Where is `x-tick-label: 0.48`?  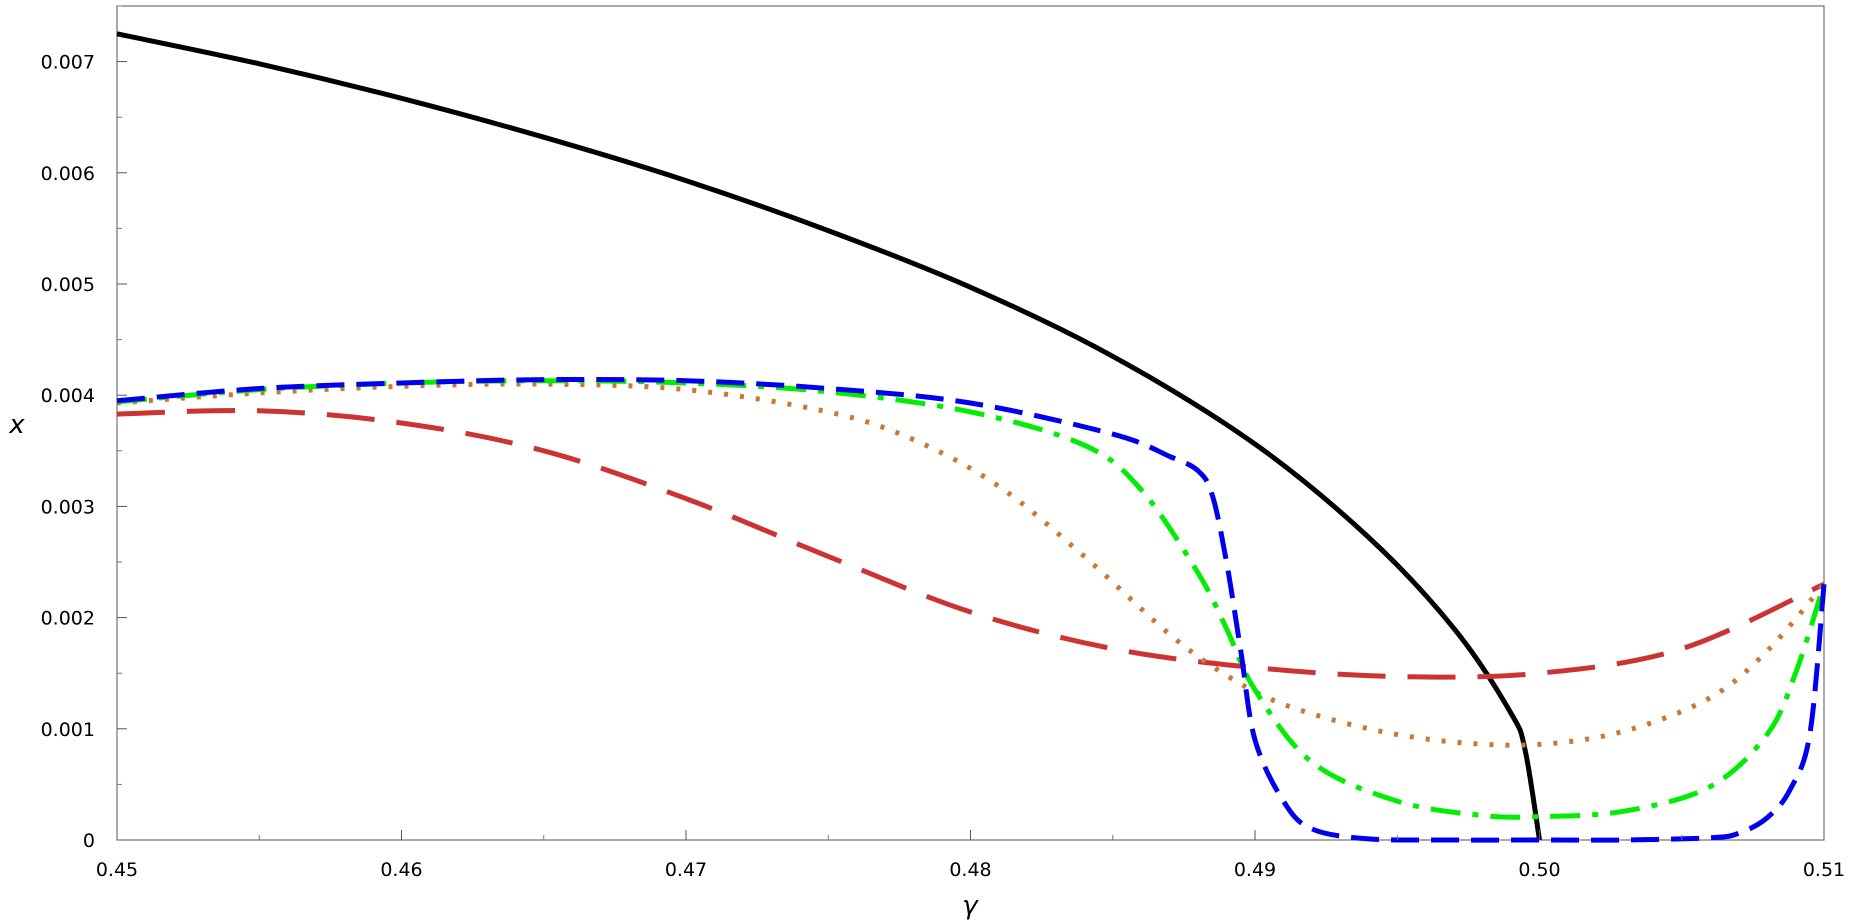 x-tick-label: 0.48 is located at coordinates (970, 870).